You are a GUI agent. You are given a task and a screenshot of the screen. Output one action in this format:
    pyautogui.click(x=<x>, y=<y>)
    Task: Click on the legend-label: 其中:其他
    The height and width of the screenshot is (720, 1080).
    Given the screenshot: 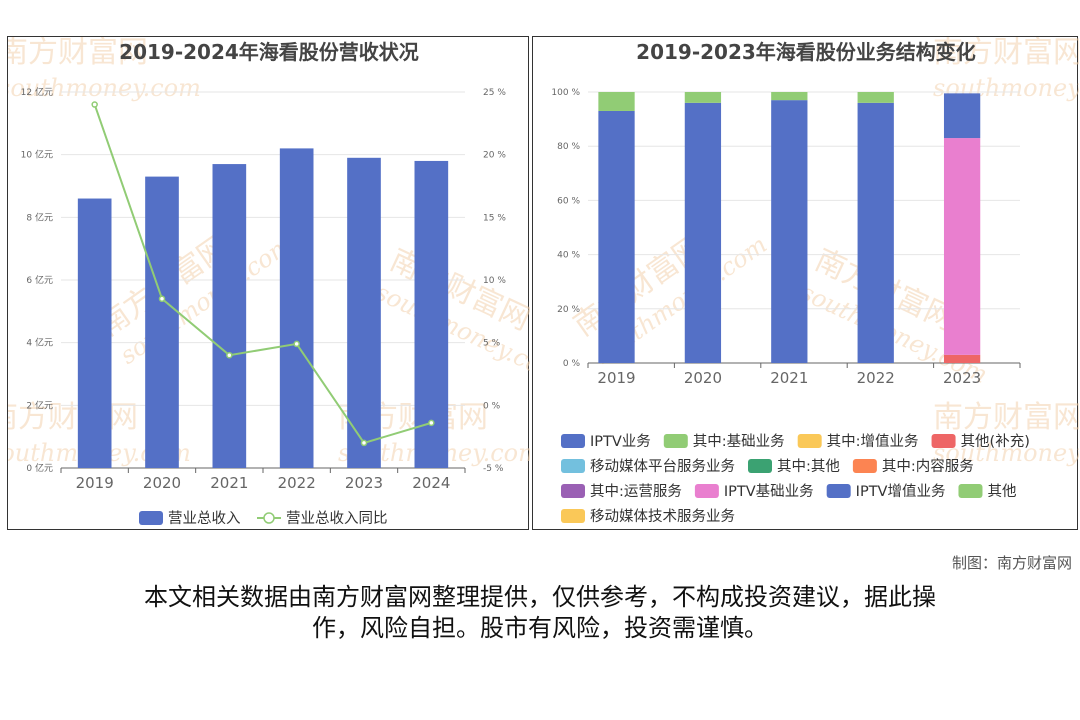 What is the action you would take?
    pyautogui.click(x=808, y=466)
    